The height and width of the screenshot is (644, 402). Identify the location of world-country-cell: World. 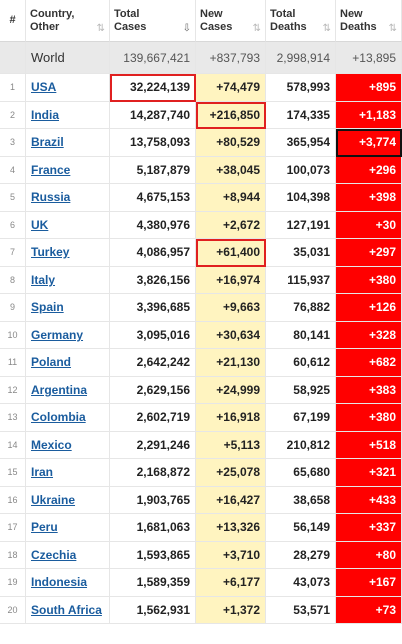
(68, 58).